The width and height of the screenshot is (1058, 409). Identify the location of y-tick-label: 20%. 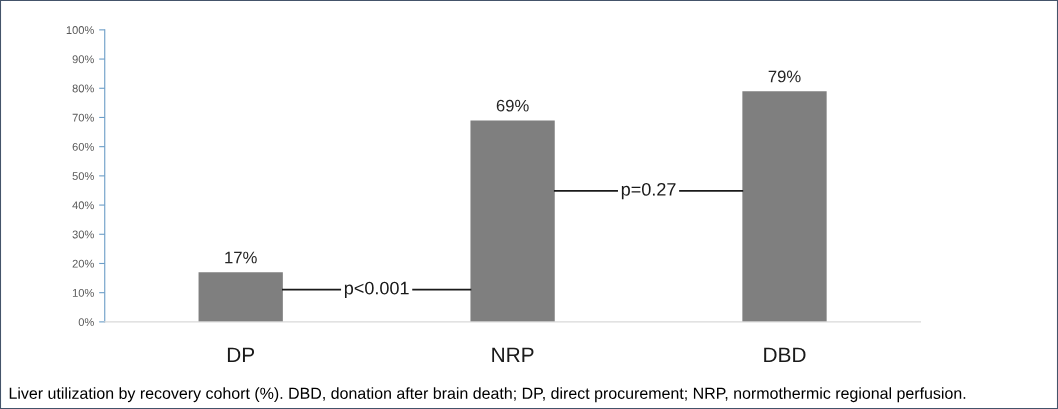
(83, 263).